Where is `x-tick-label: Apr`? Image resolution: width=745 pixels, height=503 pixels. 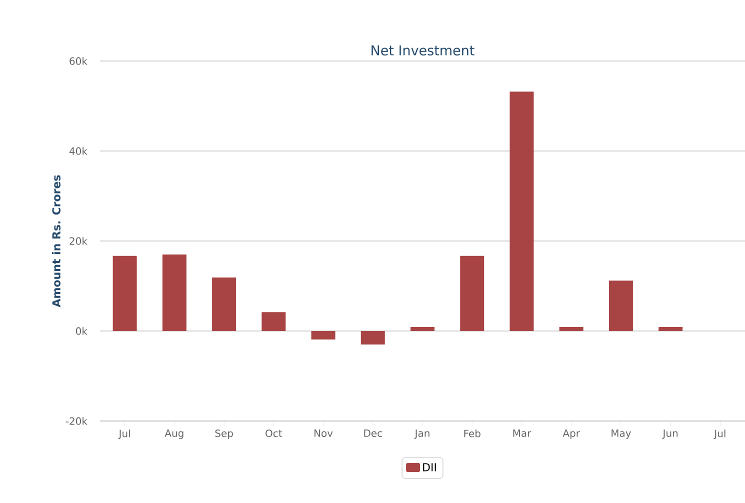 x-tick-label: Apr is located at coordinates (571, 434).